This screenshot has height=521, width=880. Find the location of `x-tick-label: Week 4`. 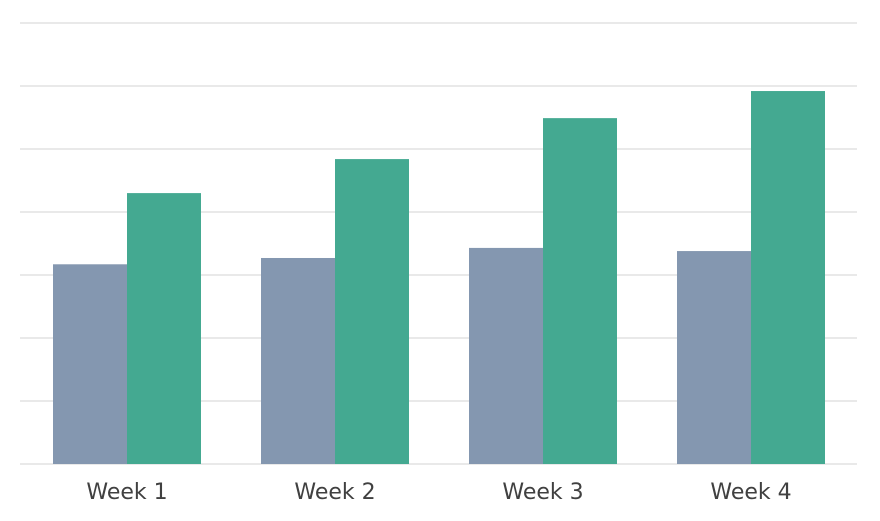

x-tick-label: Week 4 is located at coordinates (750, 492).